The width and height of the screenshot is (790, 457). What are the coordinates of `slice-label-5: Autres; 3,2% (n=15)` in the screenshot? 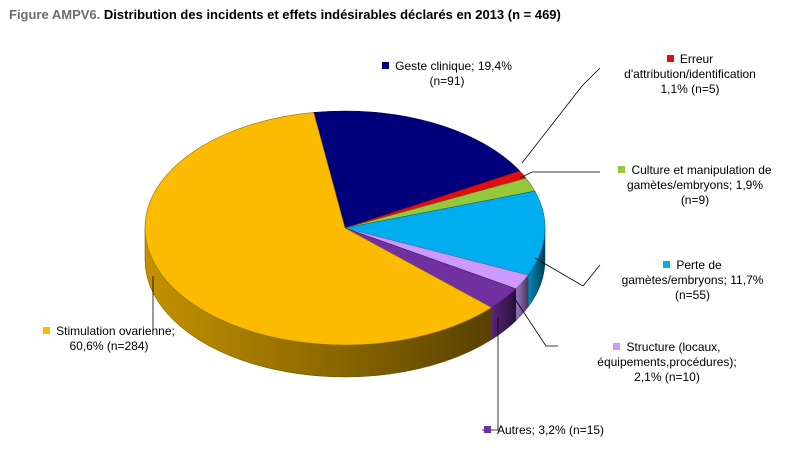 It's located at (569, 430).